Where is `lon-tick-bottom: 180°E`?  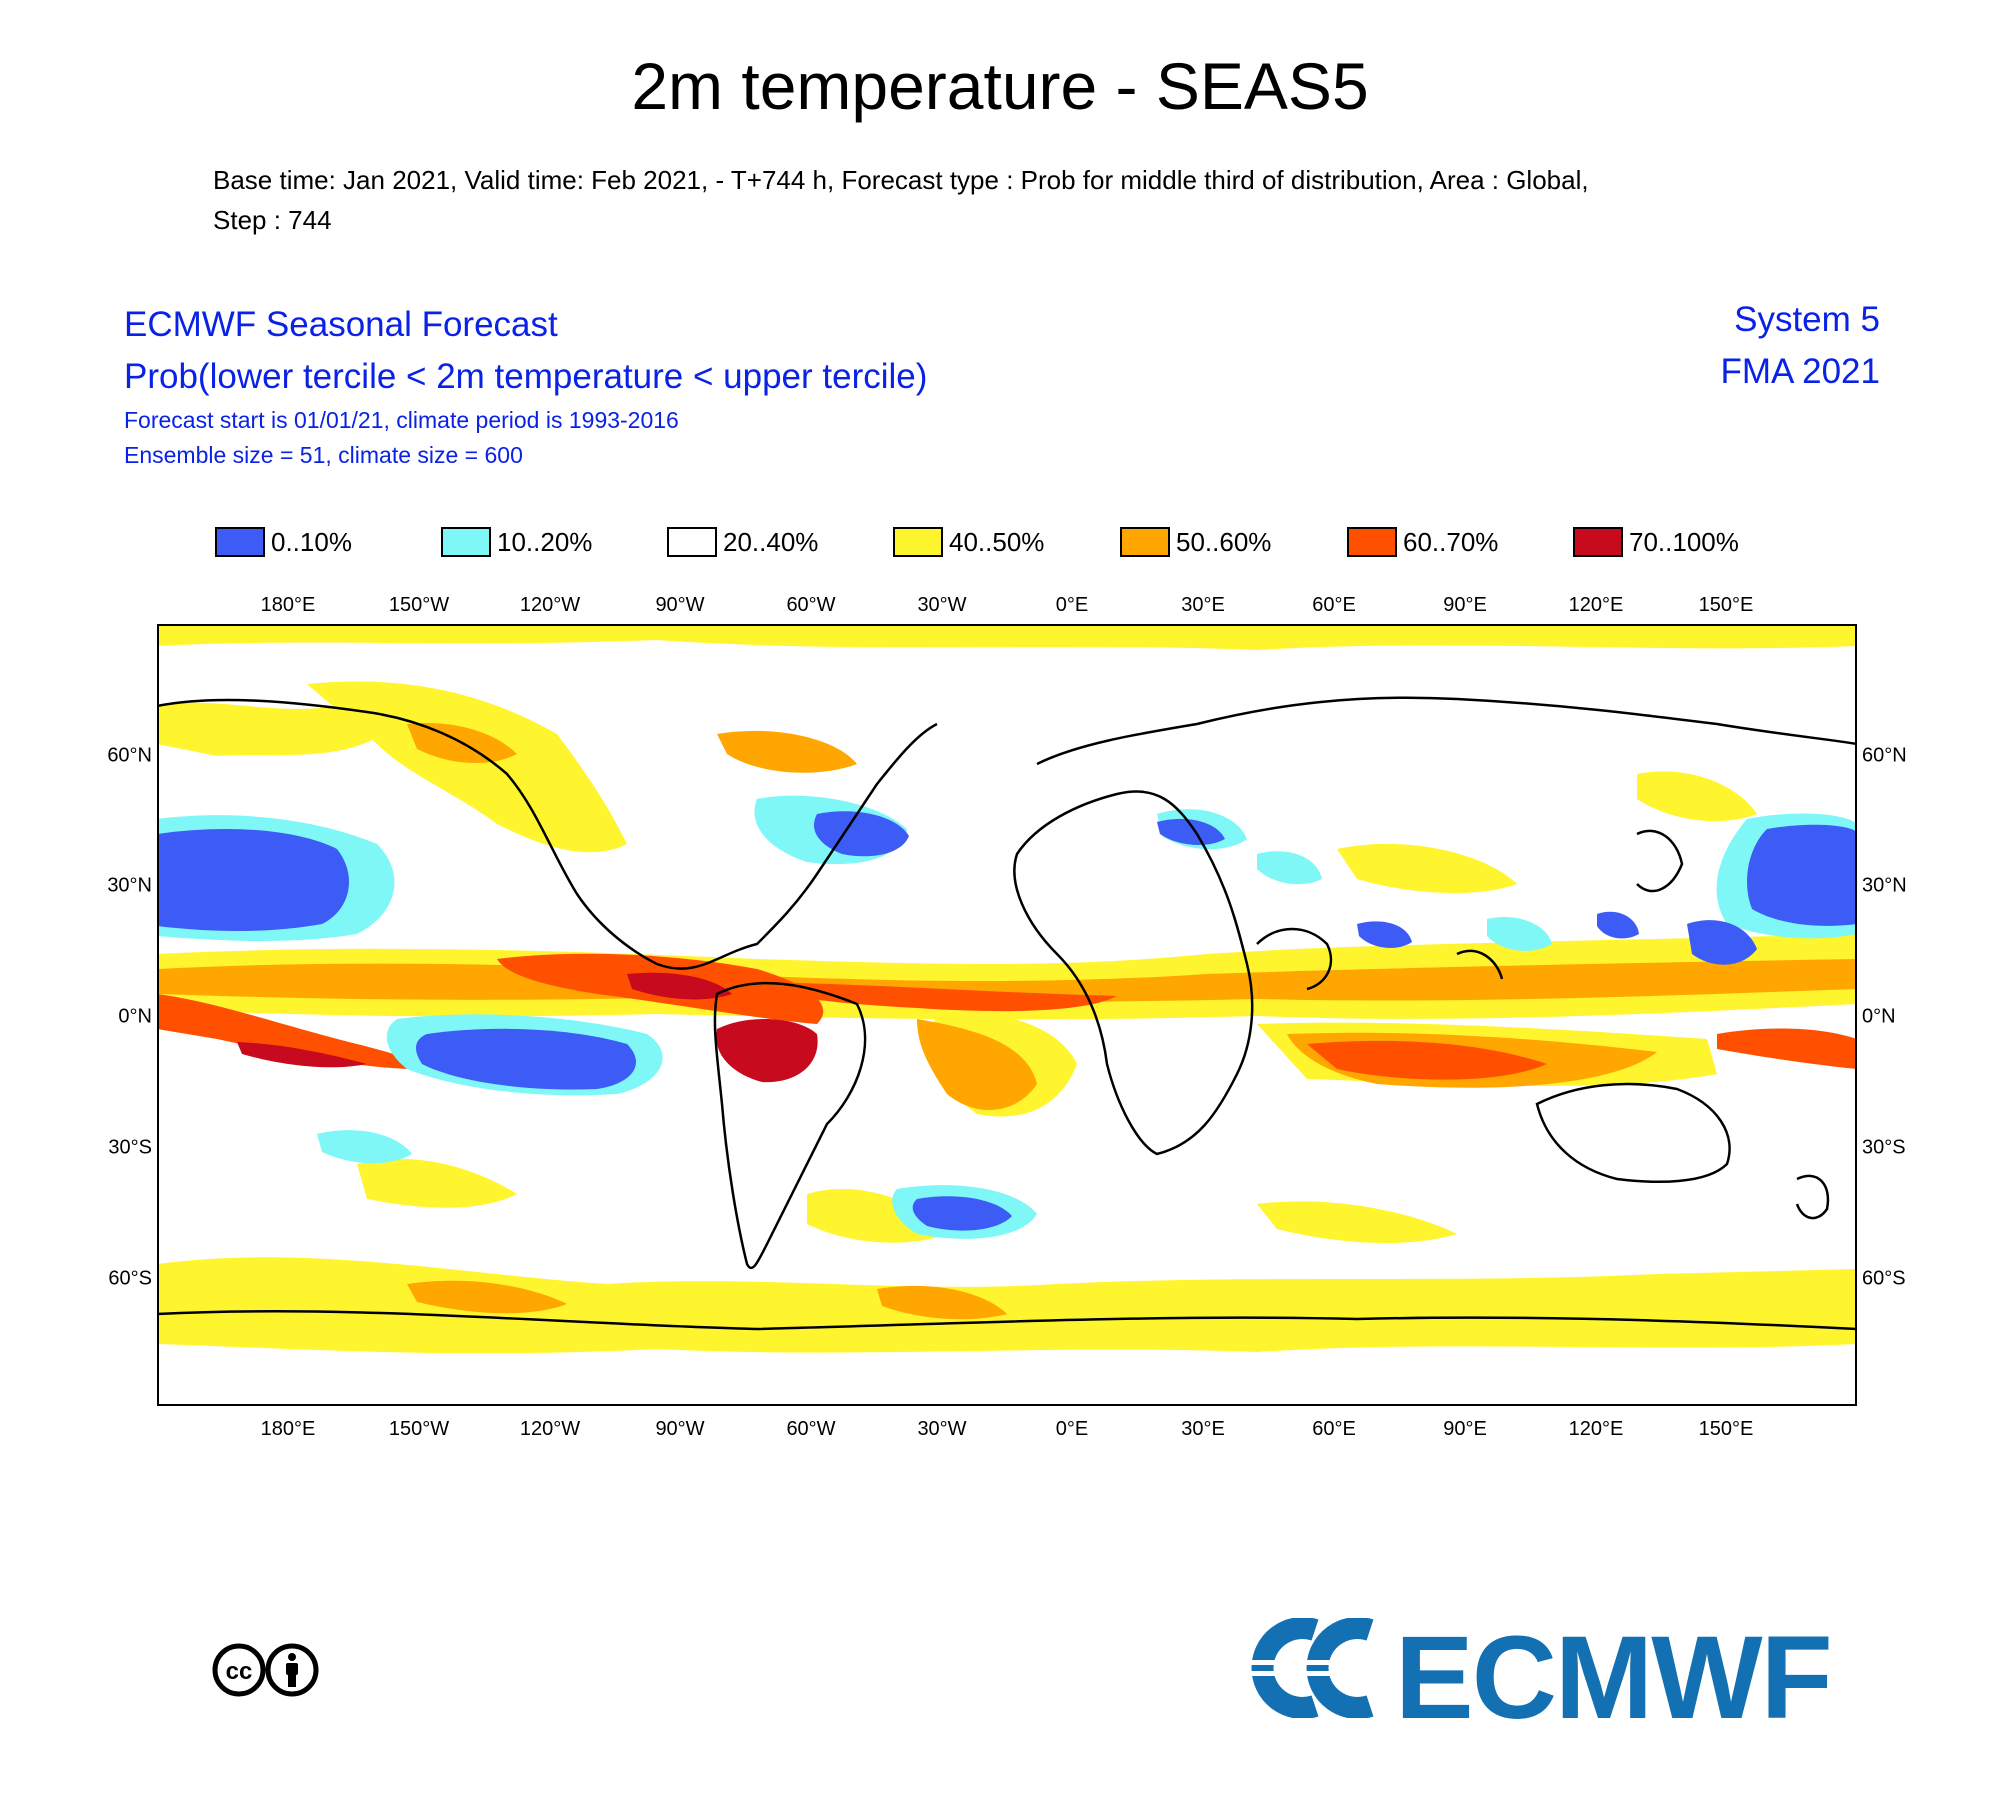 lon-tick-bottom: 180°E is located at coordinates (288, 1429).